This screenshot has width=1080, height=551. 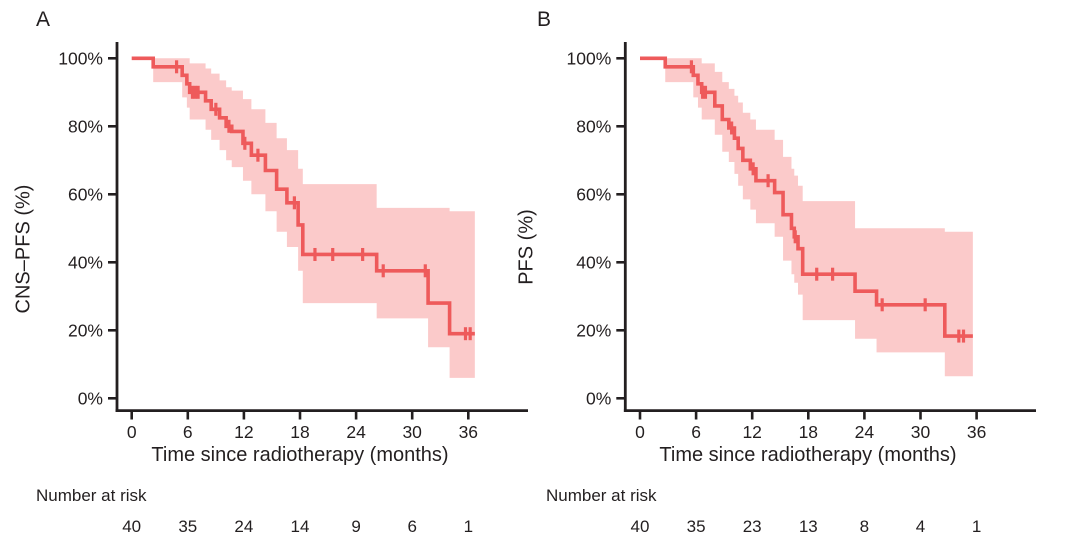 What do you see at coordinates (752, 526) in the screenshot?
I see `risk-count: 23` at bounding box center [752, 526].